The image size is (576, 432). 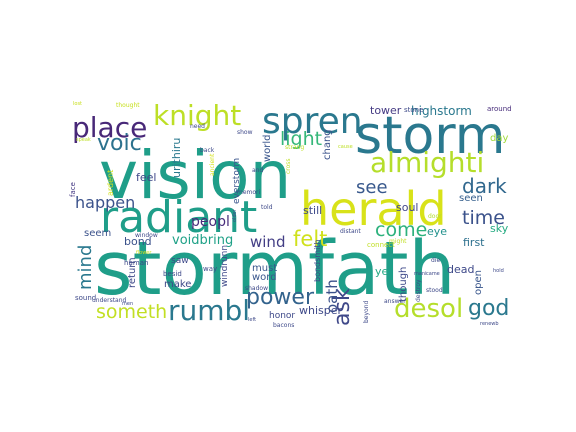 I want to click on word-sky: sky, so click(x=499, y=228).